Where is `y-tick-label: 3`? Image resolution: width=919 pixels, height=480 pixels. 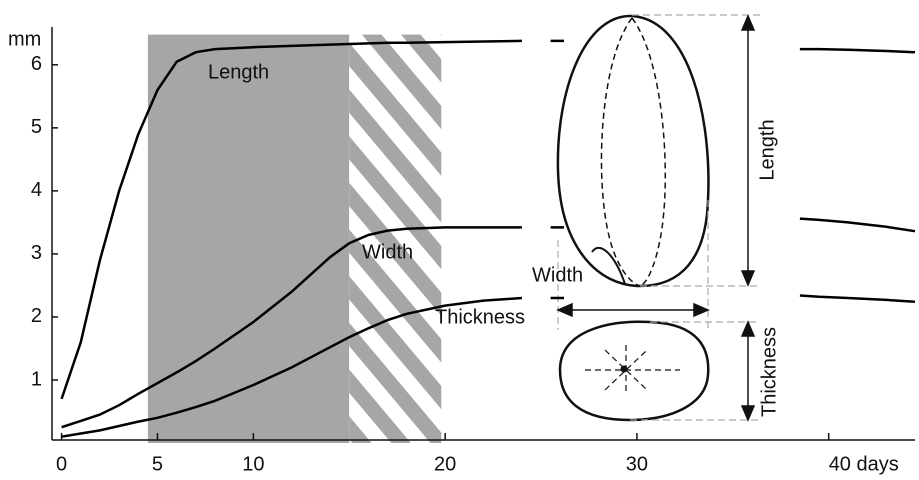
y-tick-label: 3 is located at coordinates (36, 253).